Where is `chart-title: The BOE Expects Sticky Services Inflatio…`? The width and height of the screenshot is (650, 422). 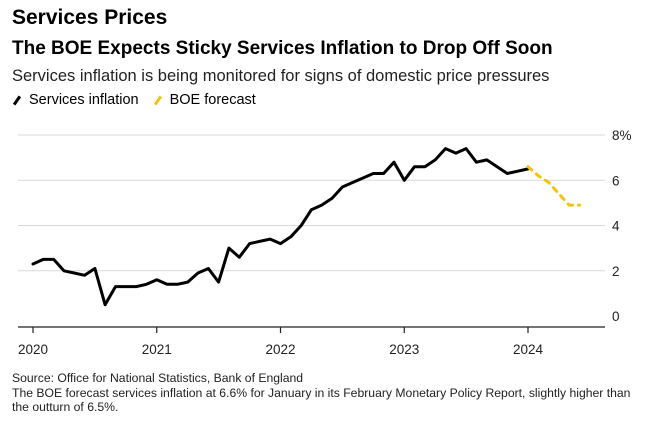 chart-title: The BOE Expects Sticky Services Inflatio… is located at coordinates (282, 48).